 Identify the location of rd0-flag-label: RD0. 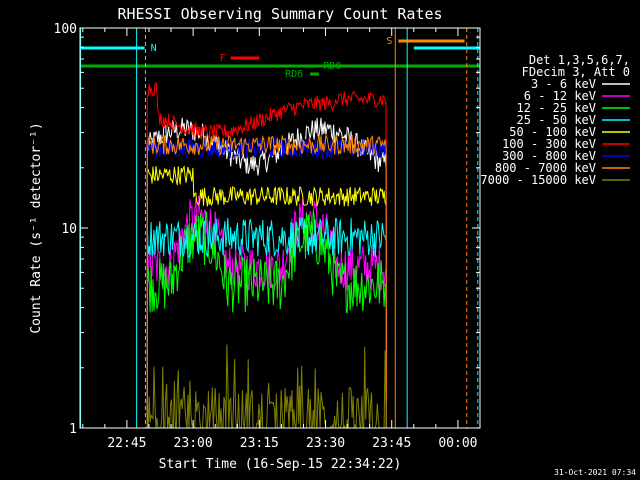
(332, 66).